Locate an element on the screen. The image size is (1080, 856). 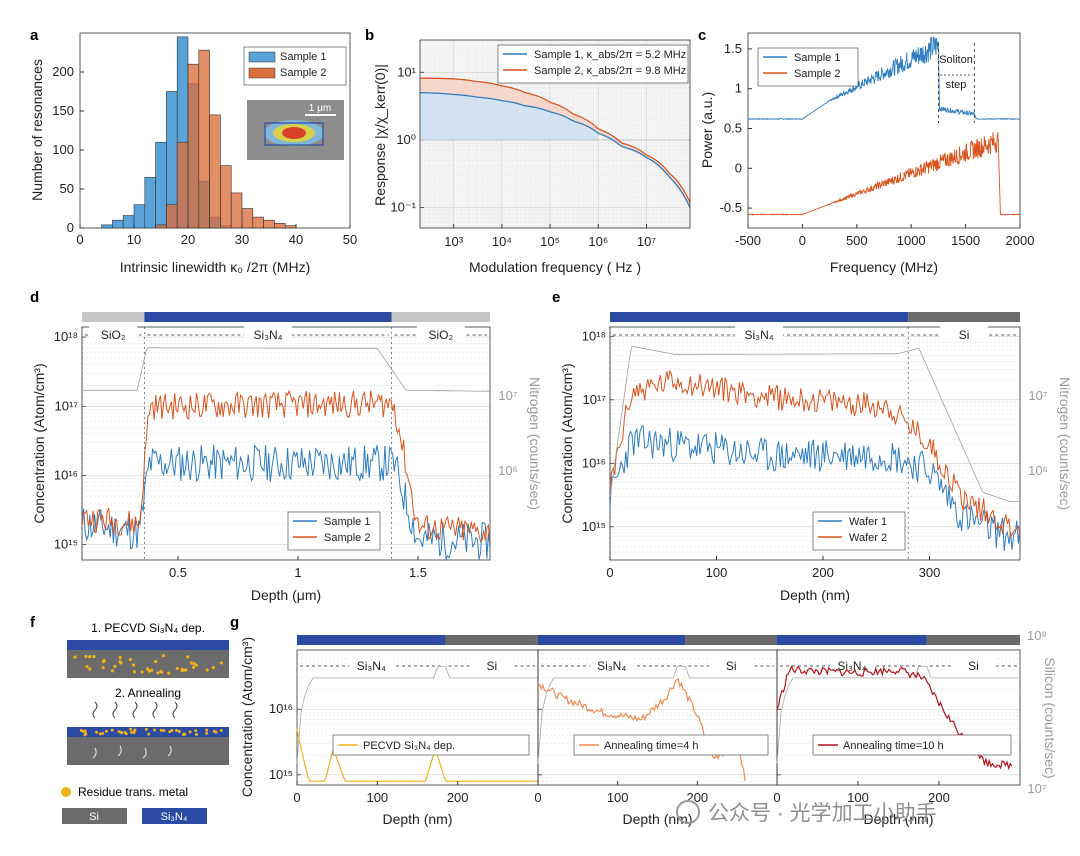
y2-axis-label: Nitrogen (counts/sec) is located at coordinates (535, 443).